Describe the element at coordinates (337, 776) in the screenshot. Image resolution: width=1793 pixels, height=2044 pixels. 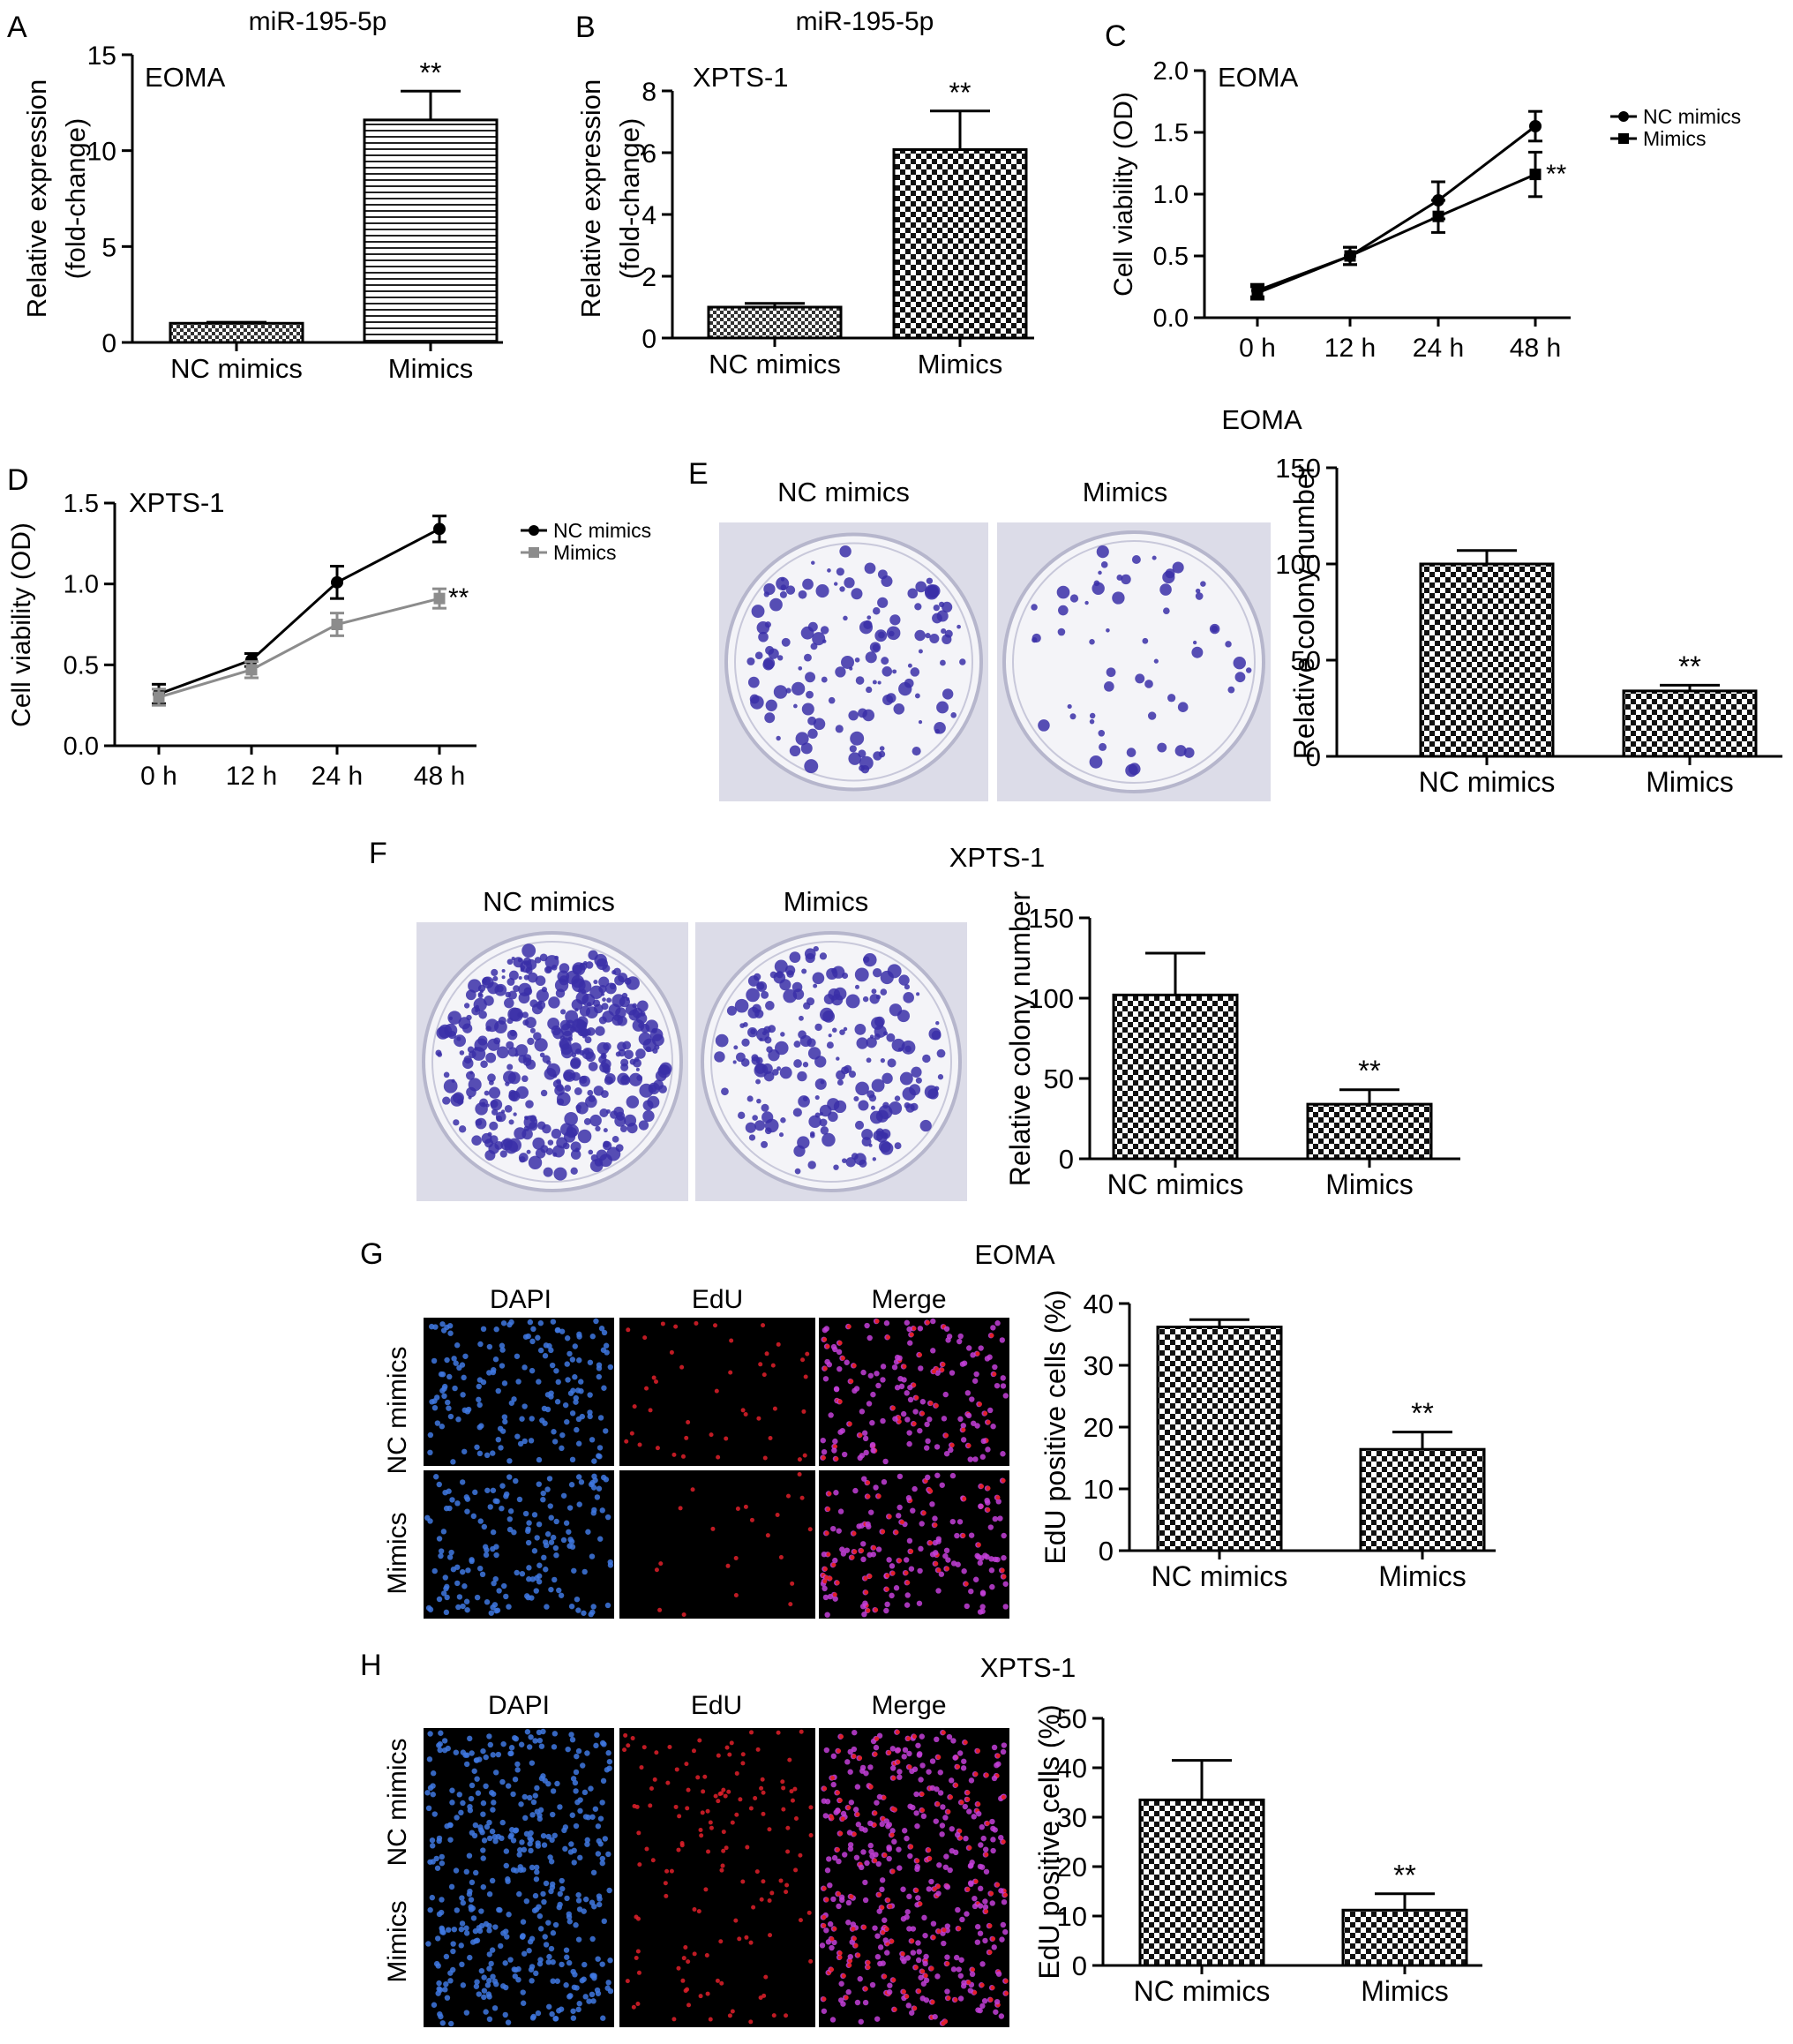
I see `x-tick-label: 24 h` at that location.